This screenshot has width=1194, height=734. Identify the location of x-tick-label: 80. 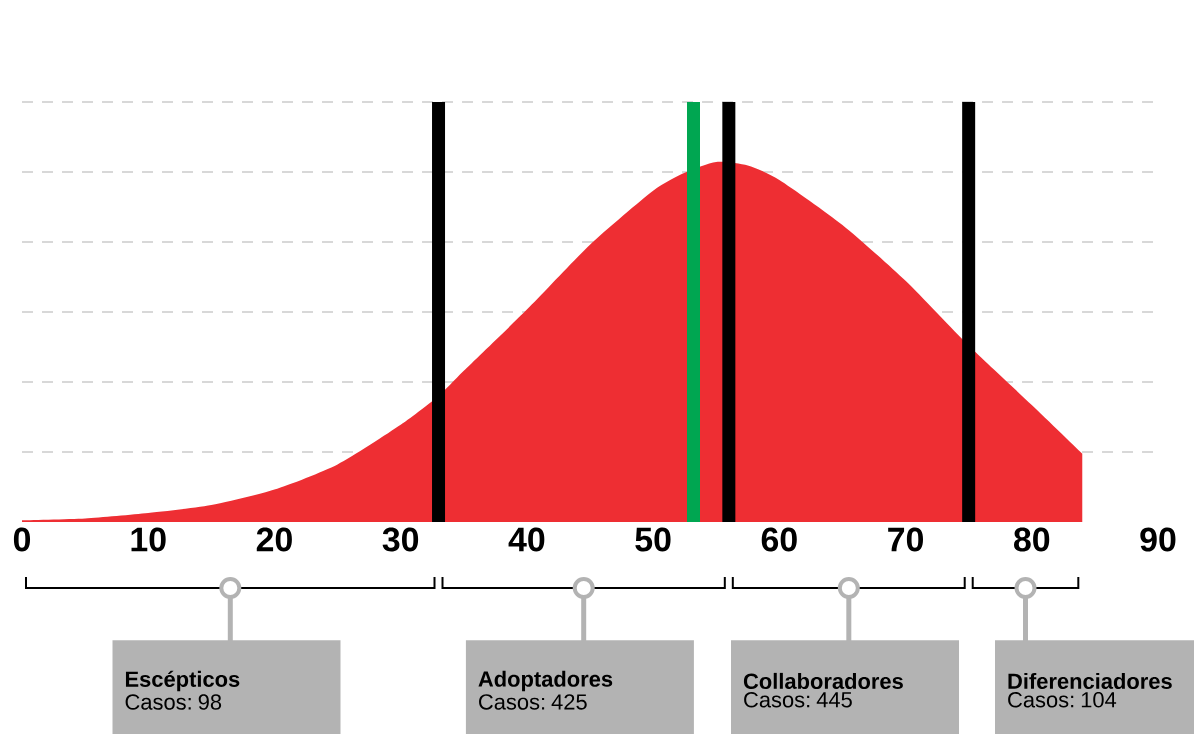
(1032, 539).